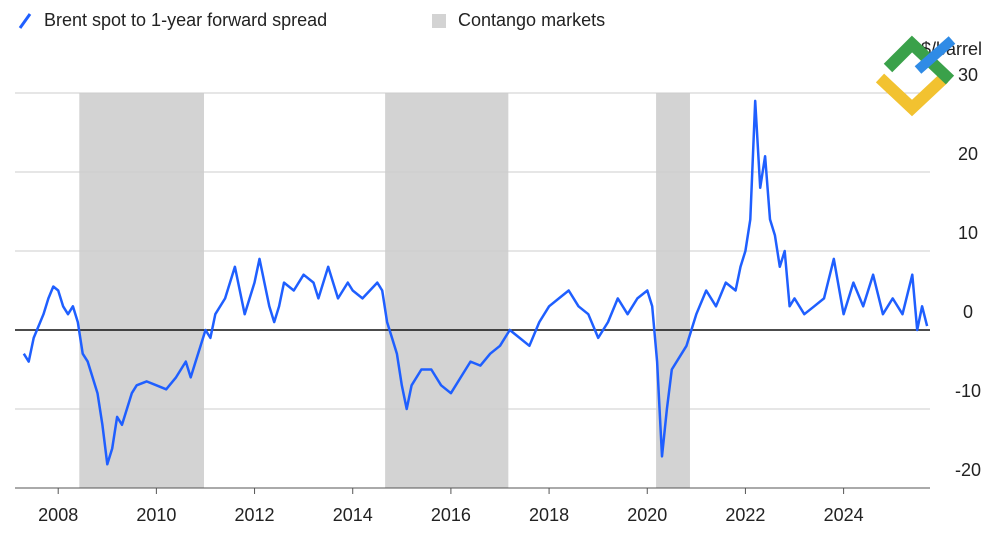 This screenshot has height=545, width=1000. Describe the element at coordinates (968, 154) in the screenshot. I see `y-tick-label: 20` at that location.